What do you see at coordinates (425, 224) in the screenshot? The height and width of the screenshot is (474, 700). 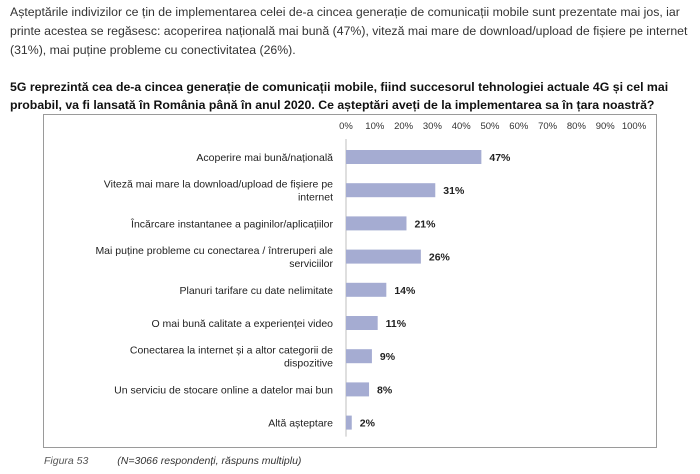 I see `value-label: 21%` at bounding box center [425, 224].